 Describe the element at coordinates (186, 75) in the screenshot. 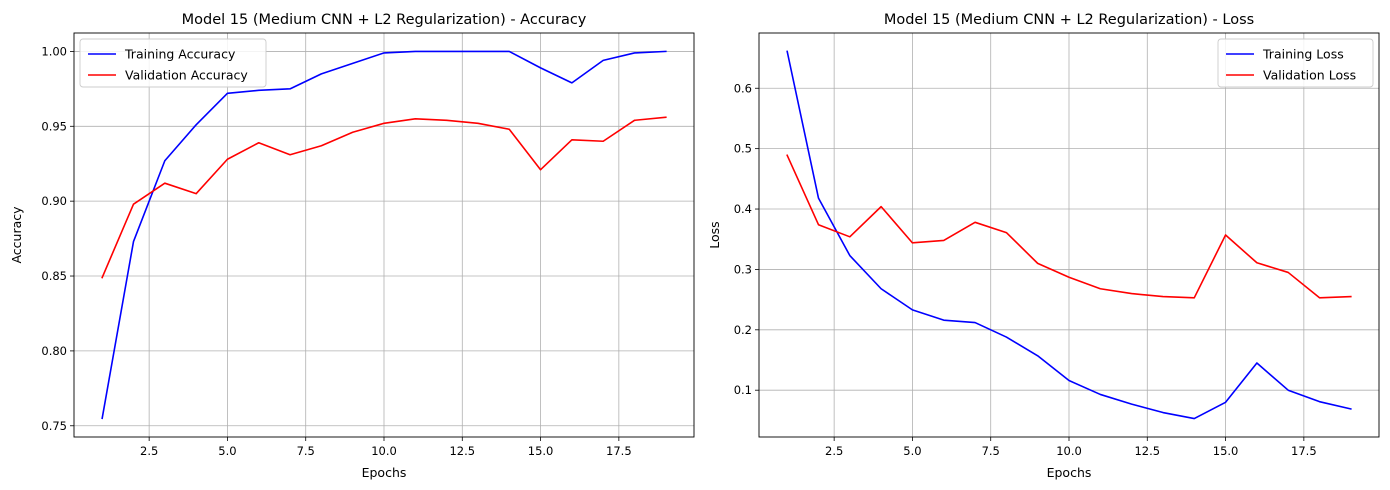

I see `legend-label: Validation Accuracy` at that location.